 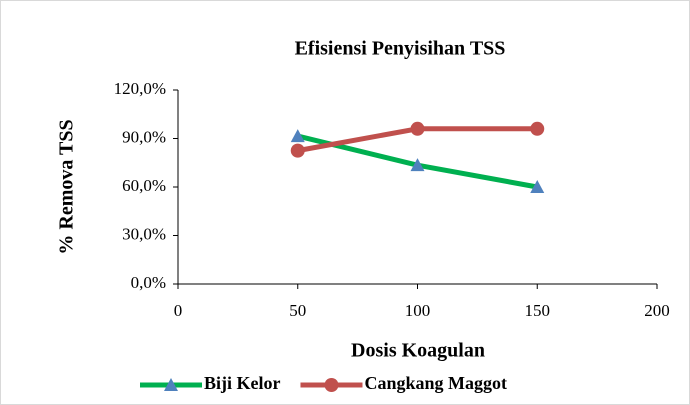 I want to click on y-tick-label: 120,0%, so click(x=140, y=88).